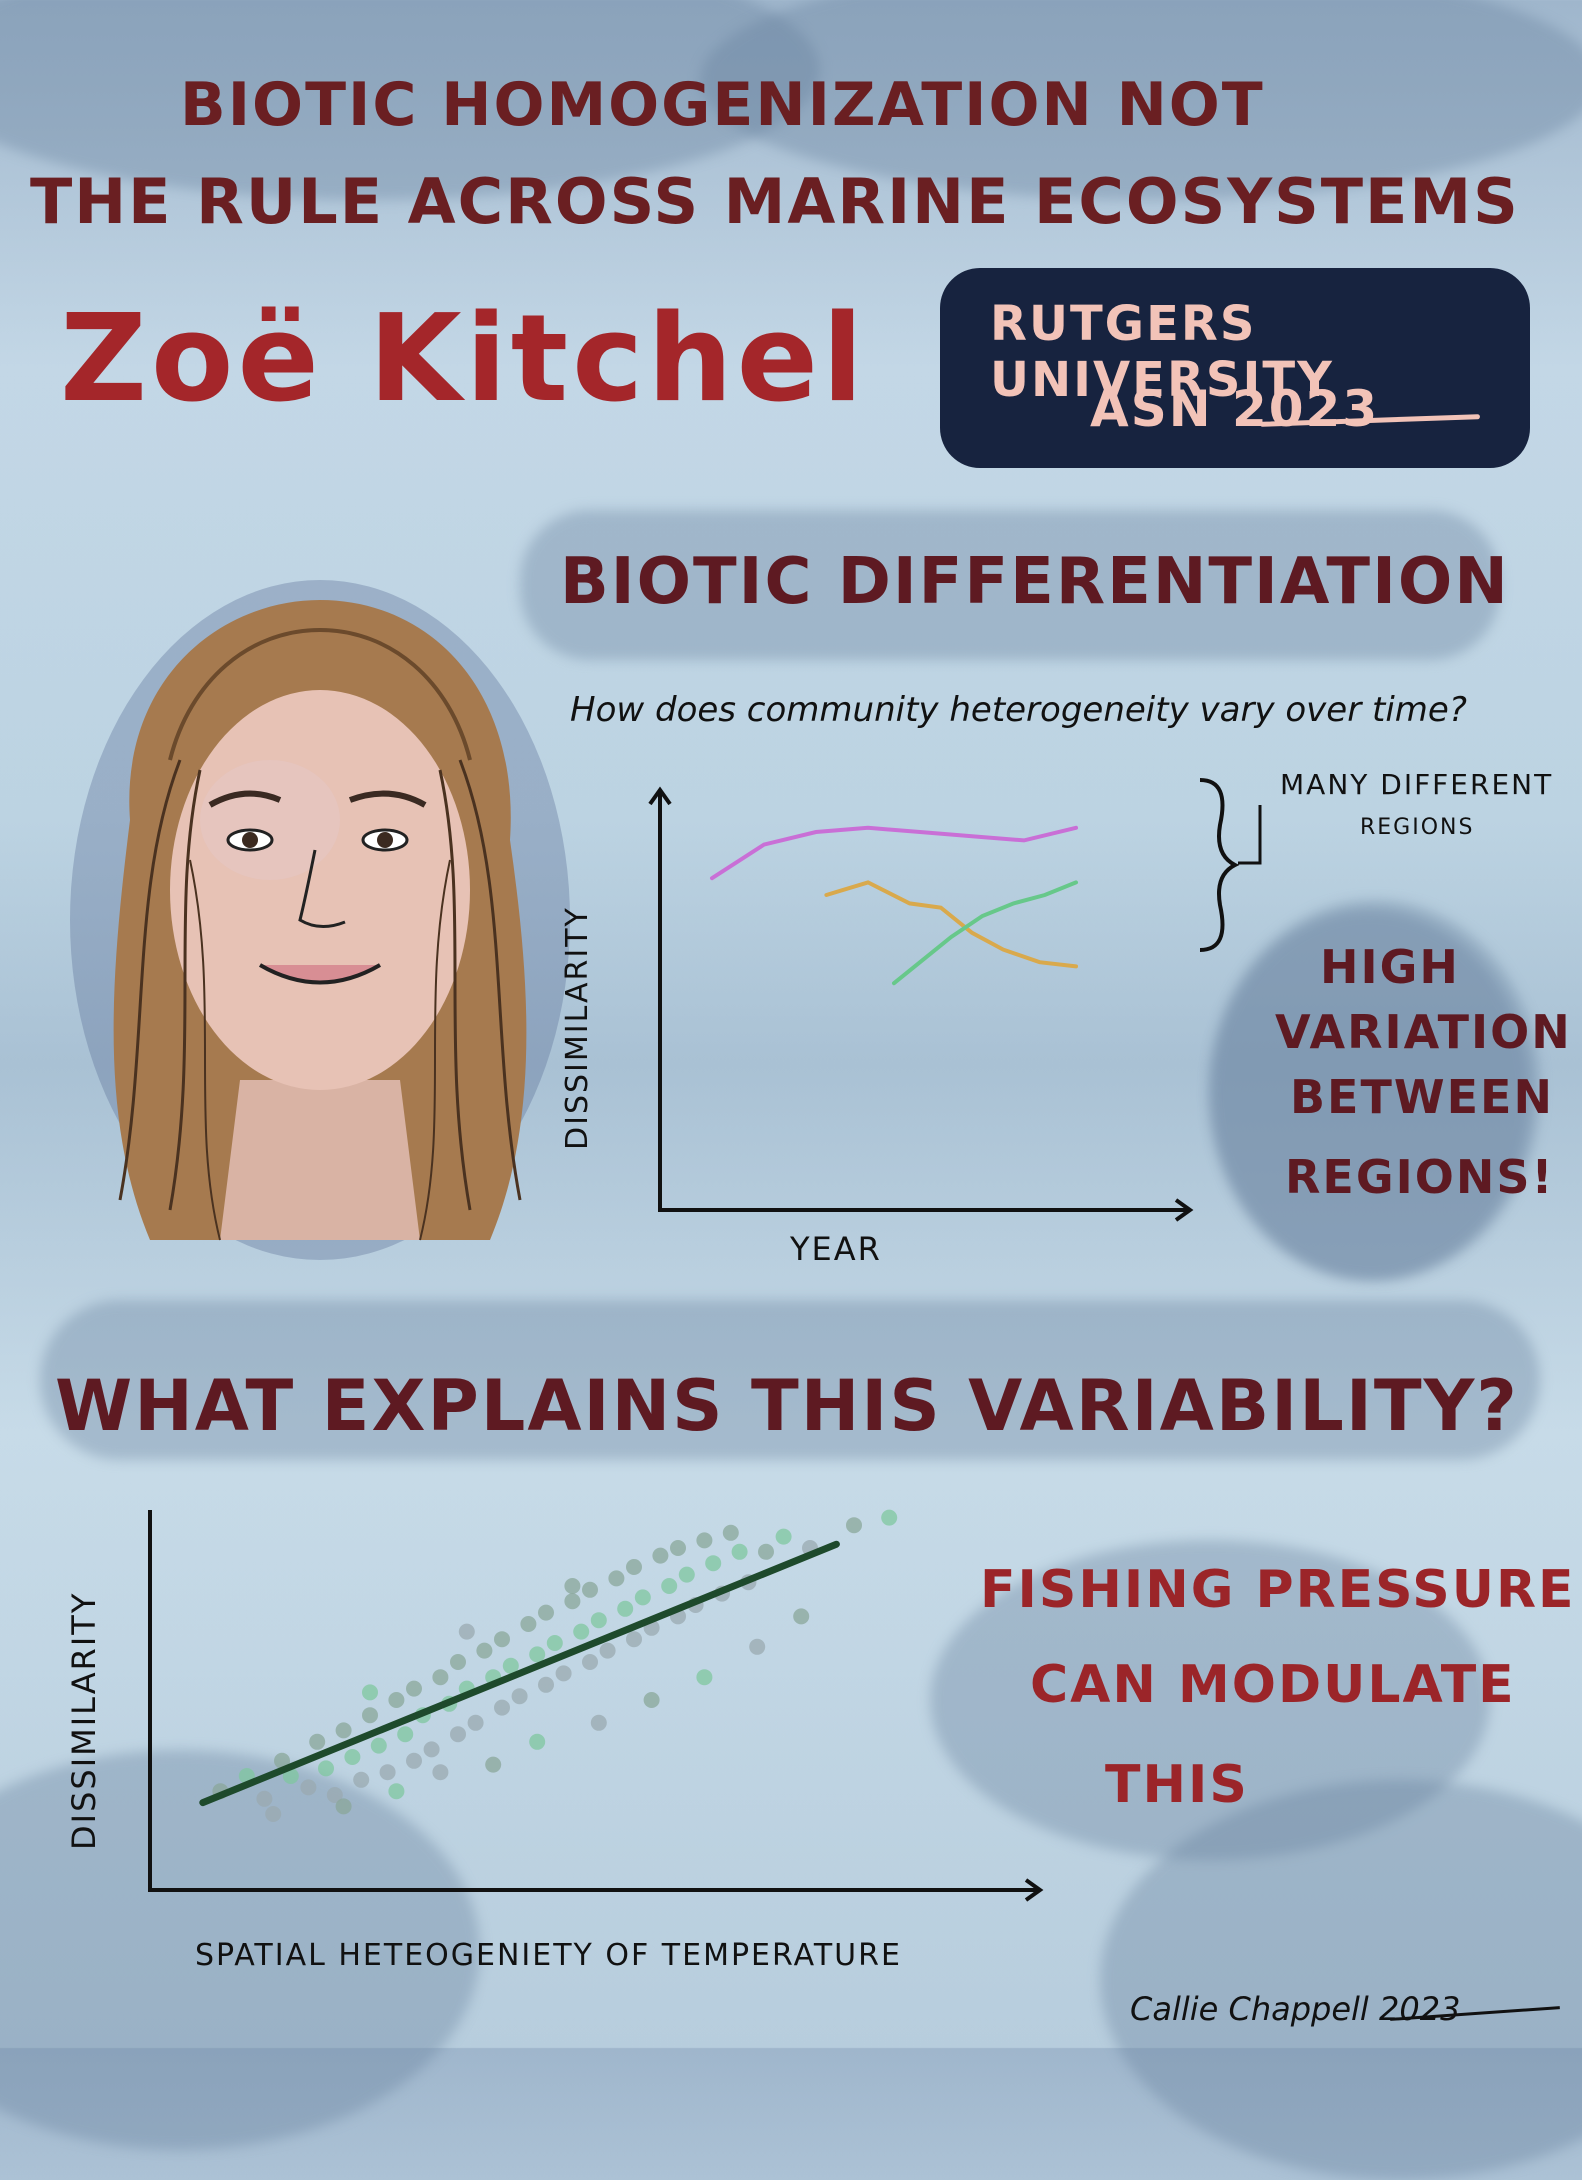 The image size is (1582, 2180). What do you see at coordinates (577, 1028) in the screenshot?
I see `chart1-ylabel: DISSIMILARITY` at bounding box center [577, 1028].